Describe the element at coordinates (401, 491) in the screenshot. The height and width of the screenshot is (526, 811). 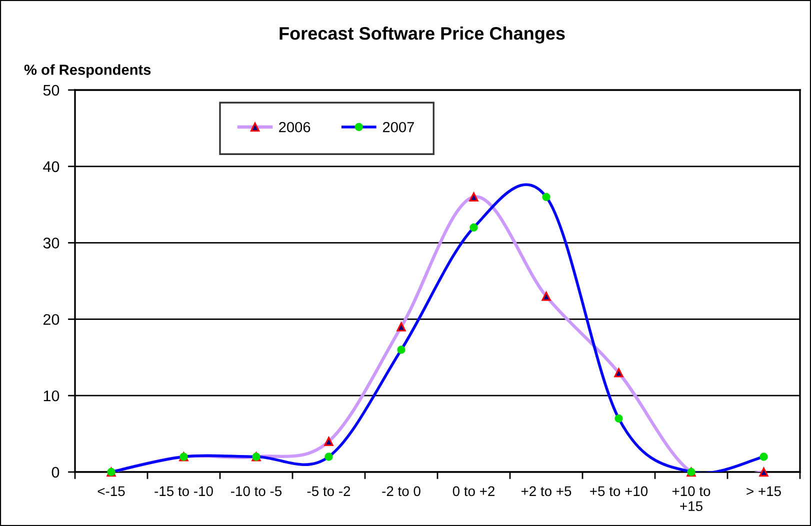
I see `x-tick-label: -2 to 0` at that location.